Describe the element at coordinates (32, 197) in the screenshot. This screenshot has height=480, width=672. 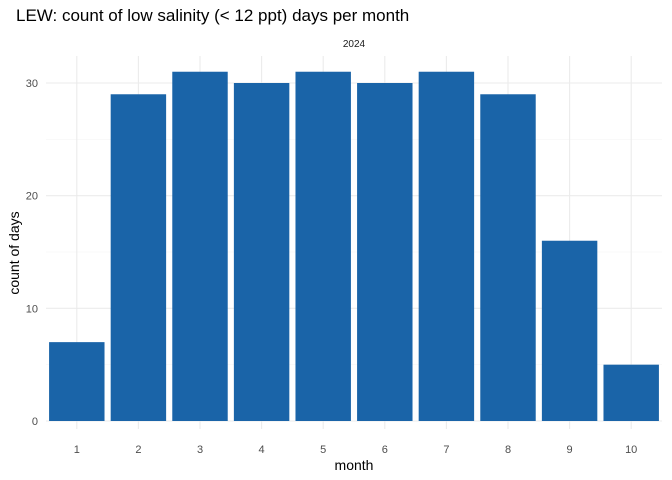
I see `y-tick-label: 20` at that location.